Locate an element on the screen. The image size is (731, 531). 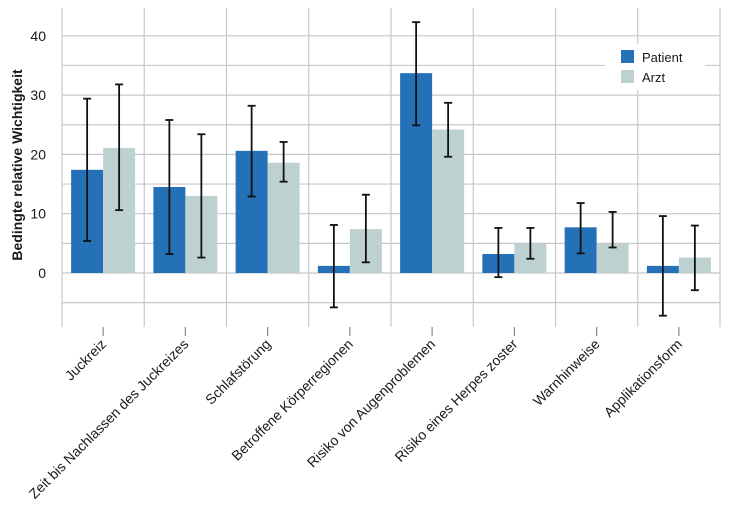
error-bar-arzt-juckreiz is located at coordinates (119, 147).